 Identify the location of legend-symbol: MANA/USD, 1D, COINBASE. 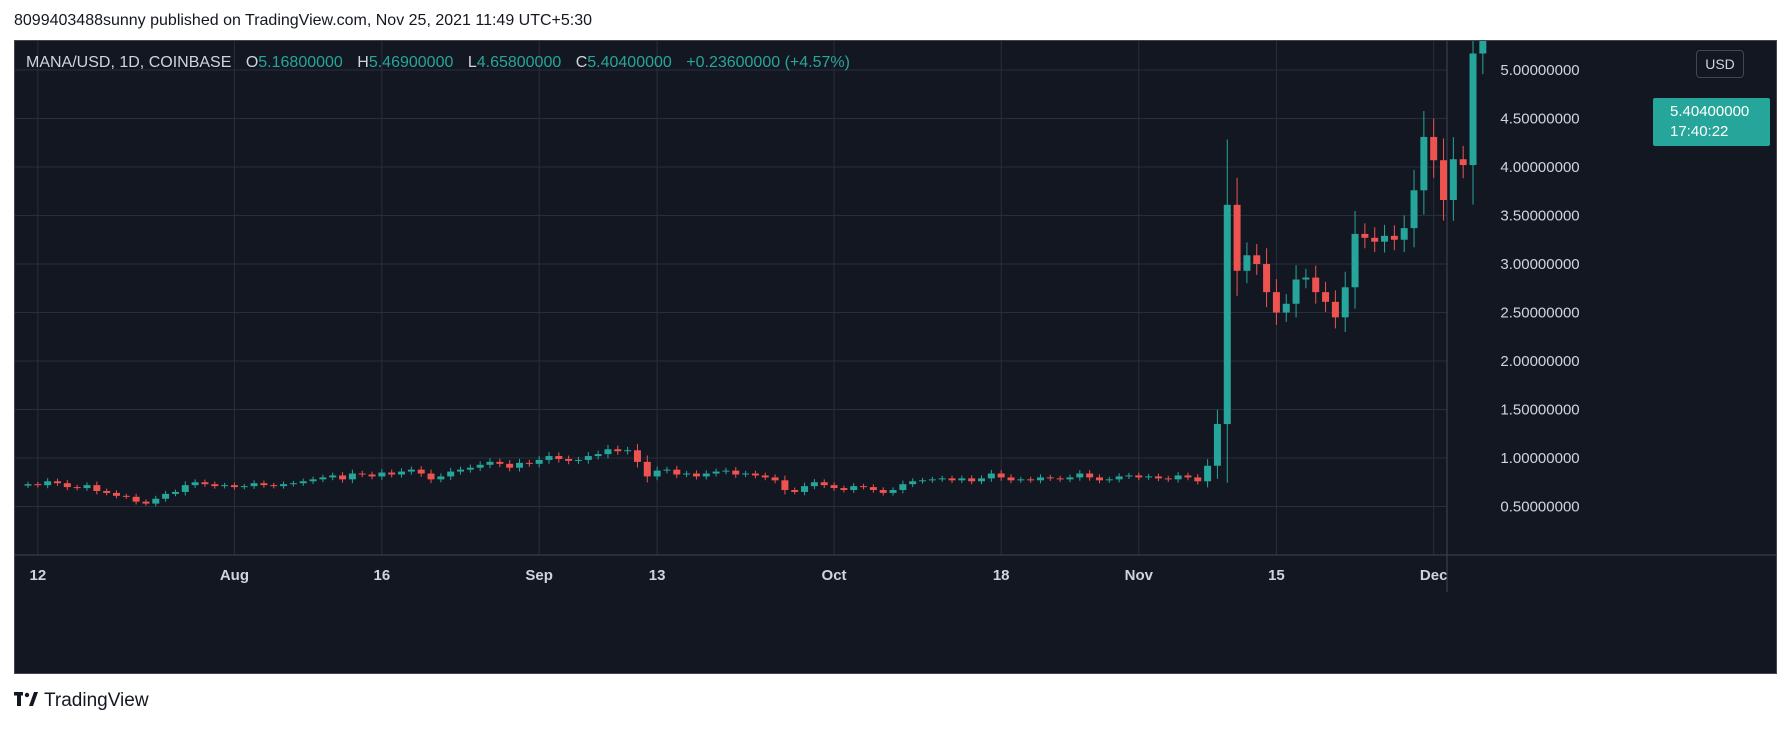
(129, 62).